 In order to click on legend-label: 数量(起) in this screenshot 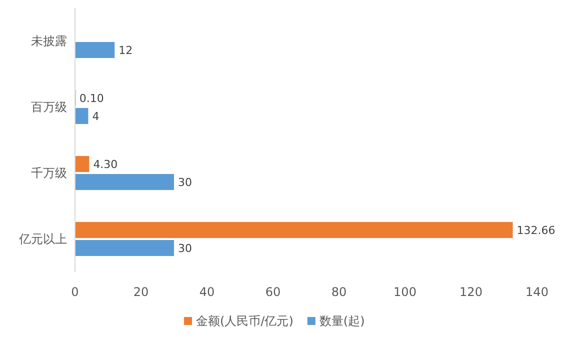, I will do `click(342, 321)`.